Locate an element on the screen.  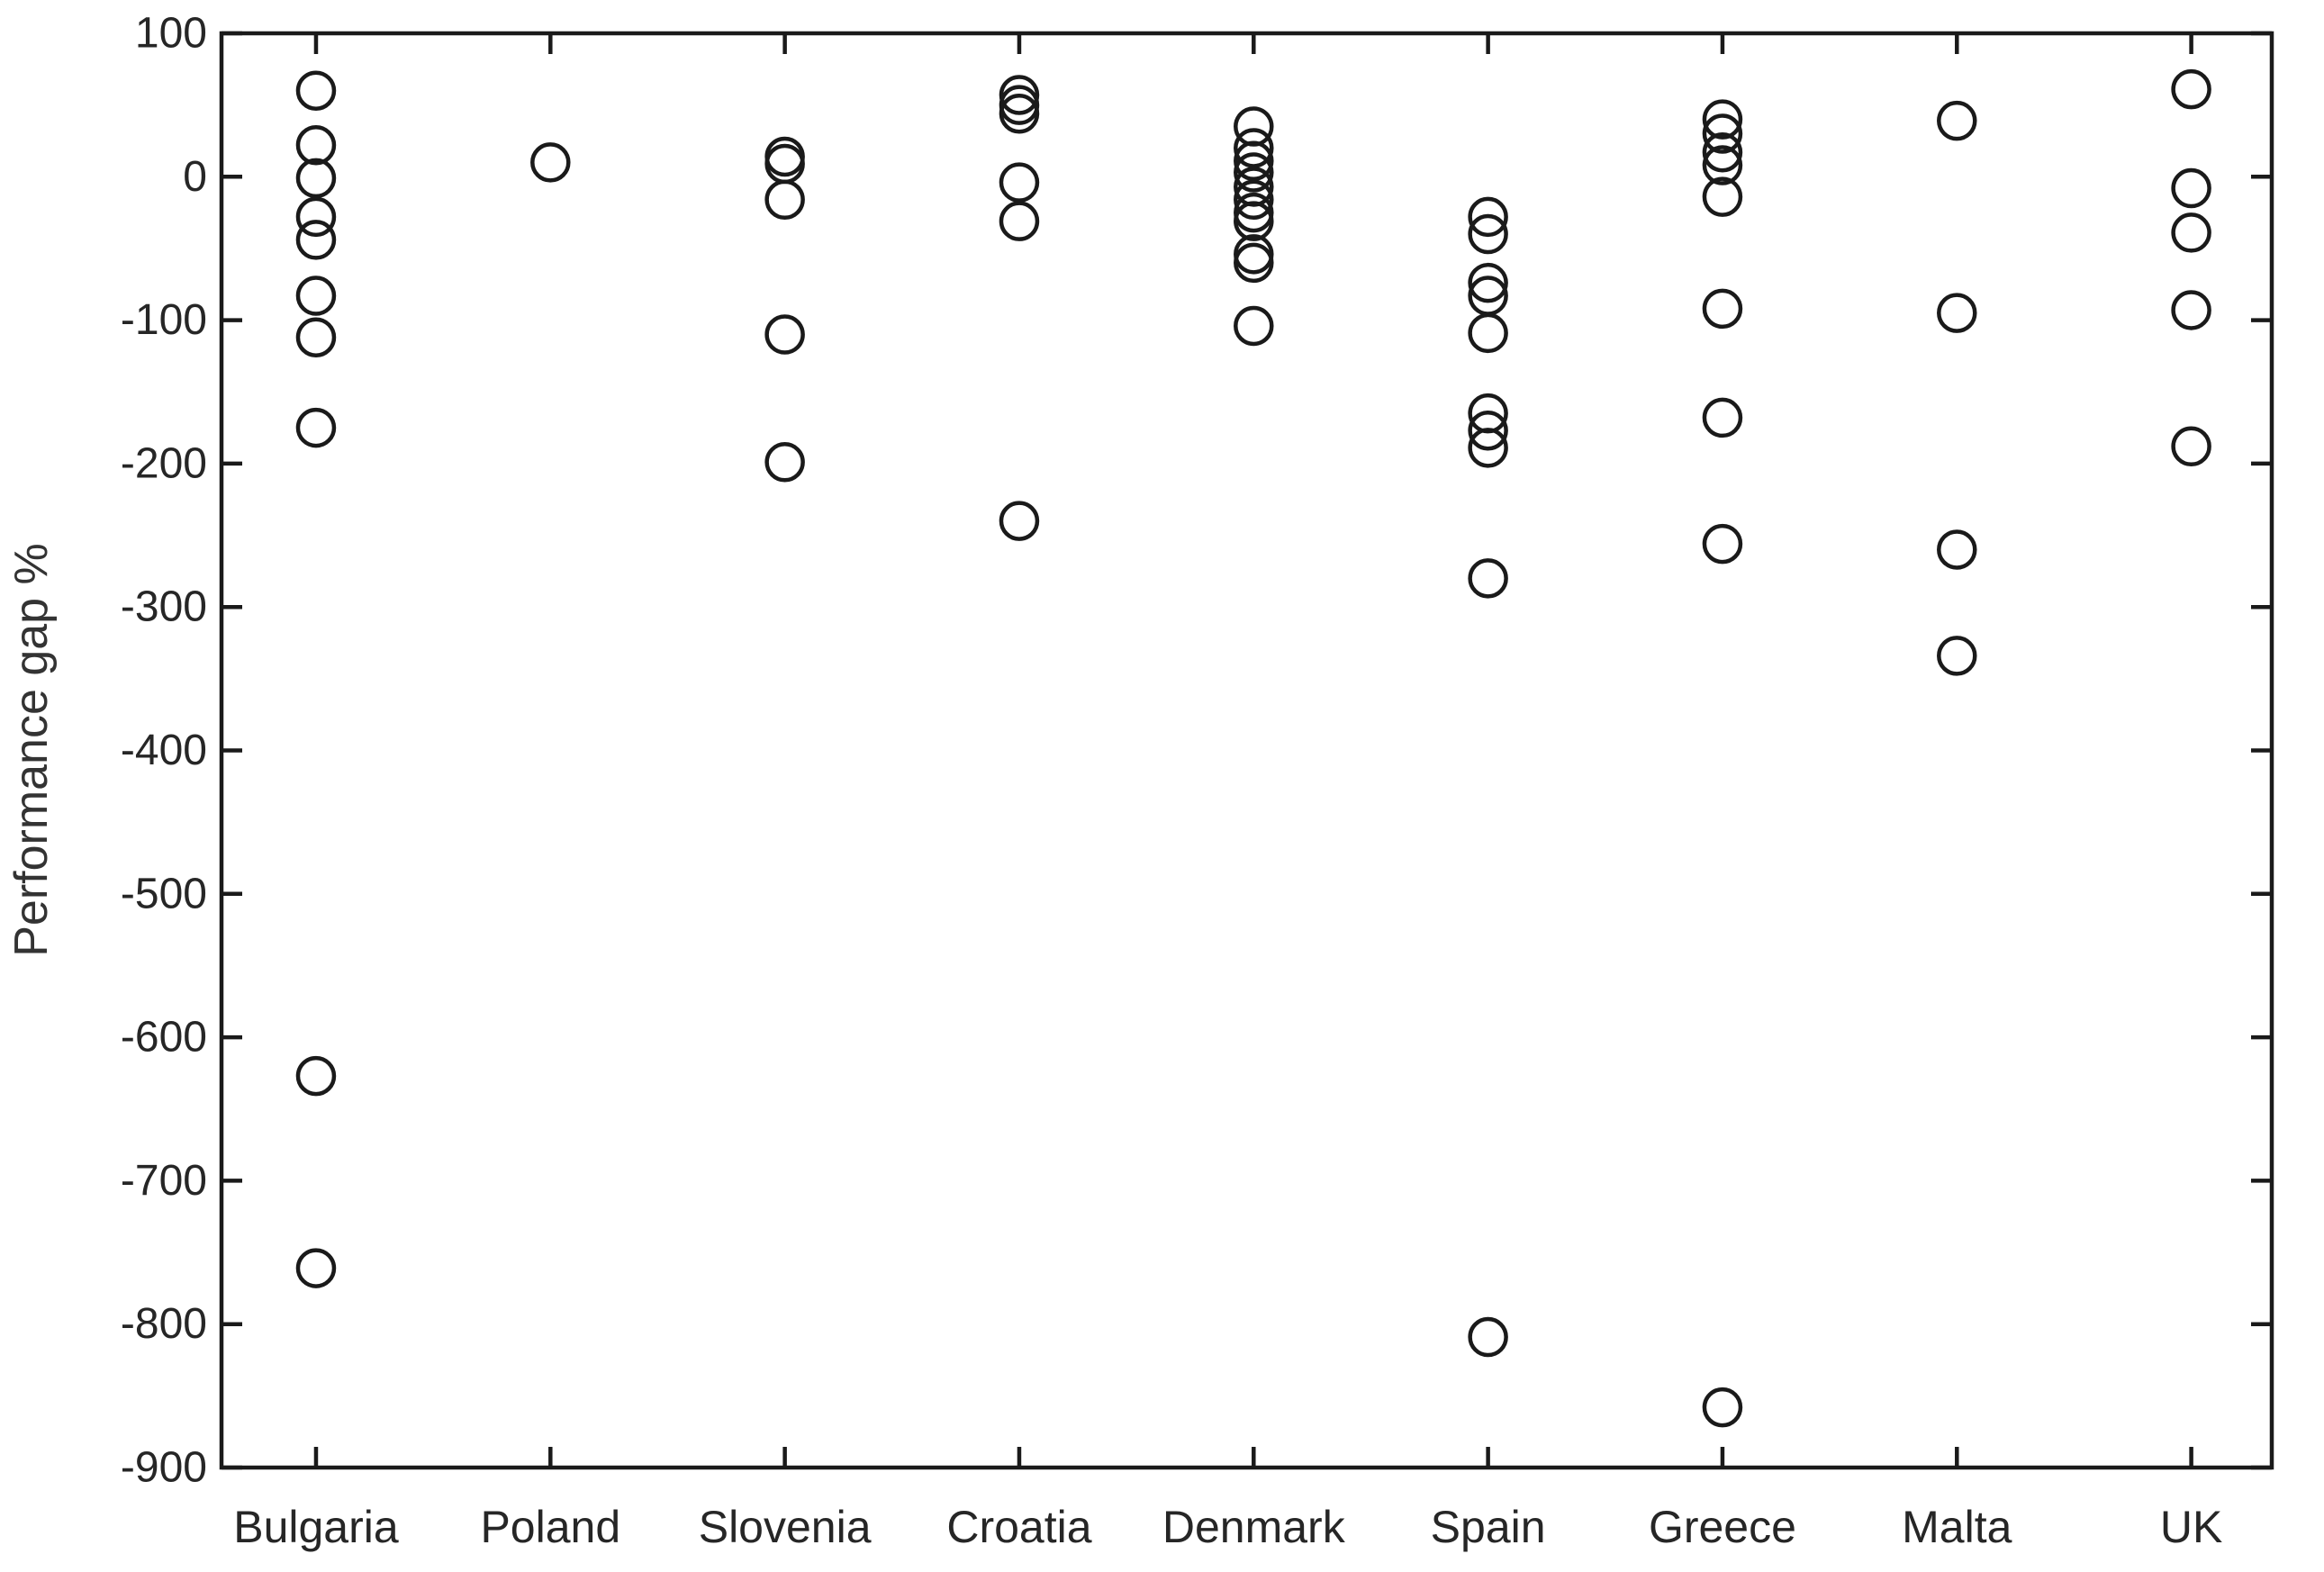
y-tick-label: -400 is located at coordinates (164, 750).